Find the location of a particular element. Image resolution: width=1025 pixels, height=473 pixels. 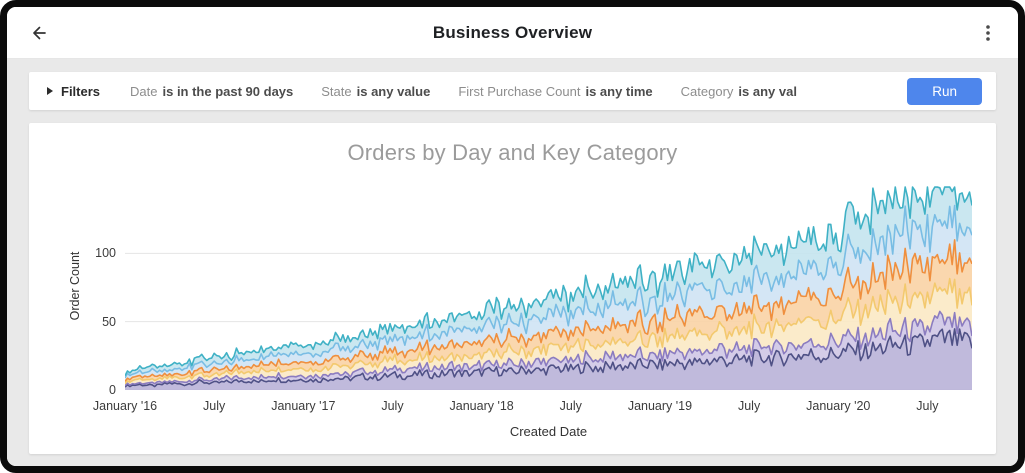

x-tick-label: January '19 is located at coordinates (660, 406).